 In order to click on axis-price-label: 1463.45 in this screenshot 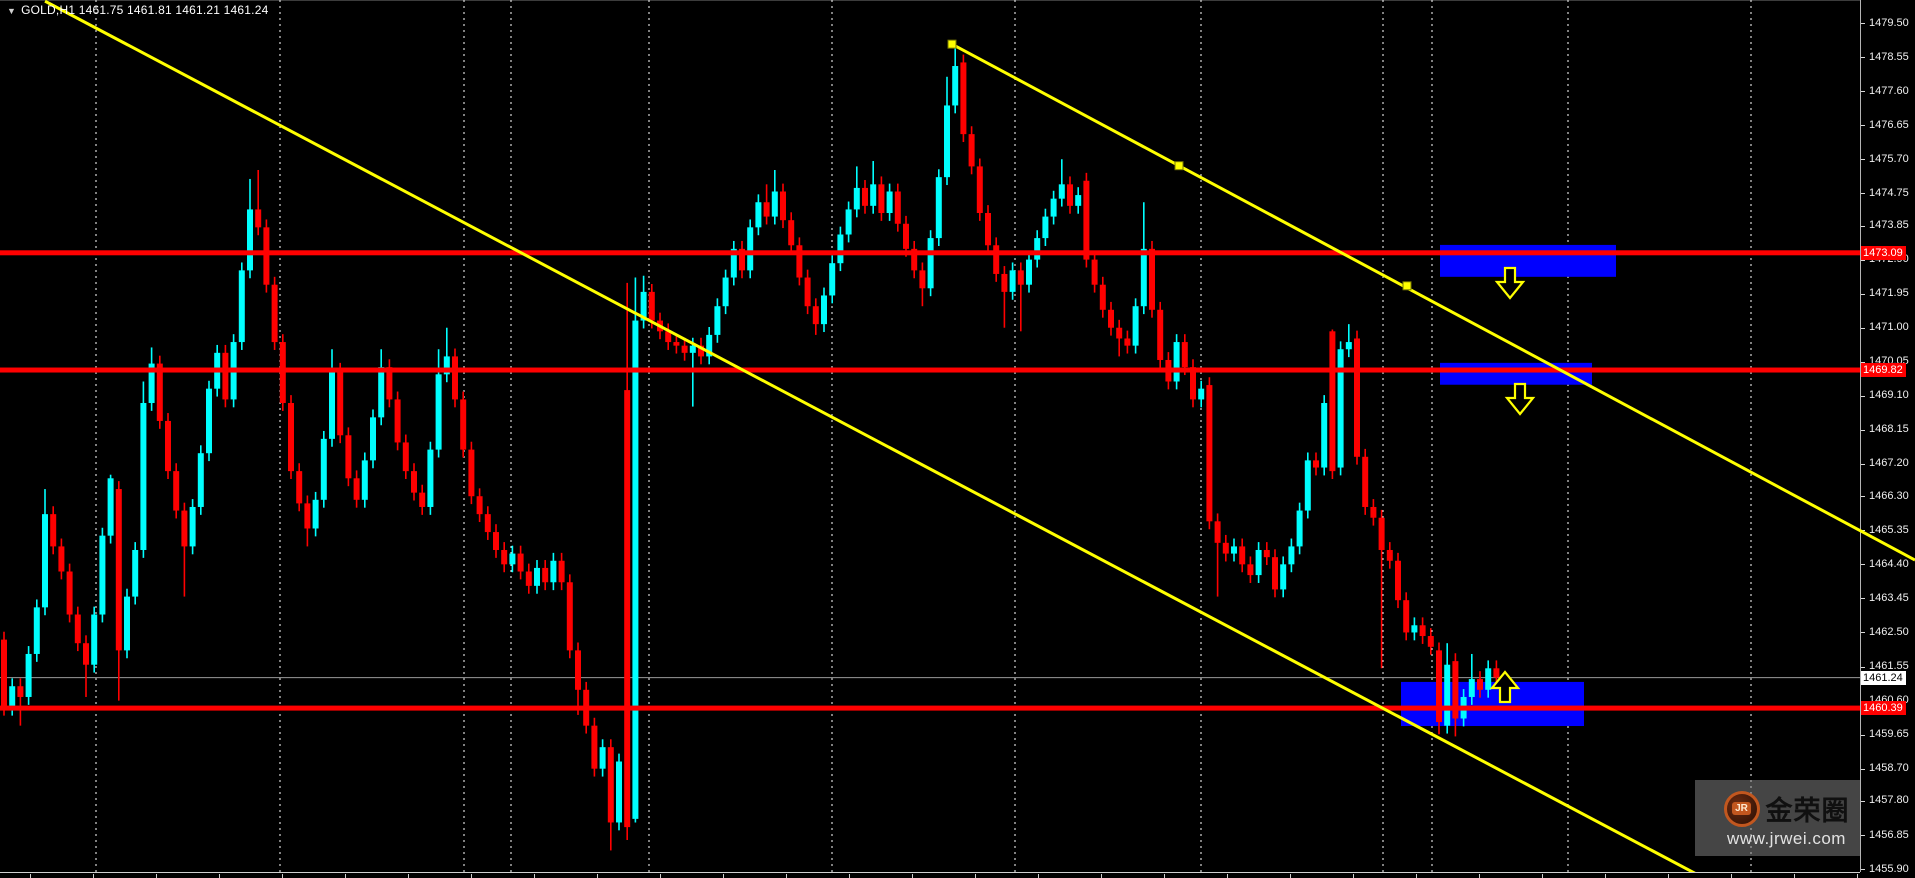, I will do `click(1889, 597)`.